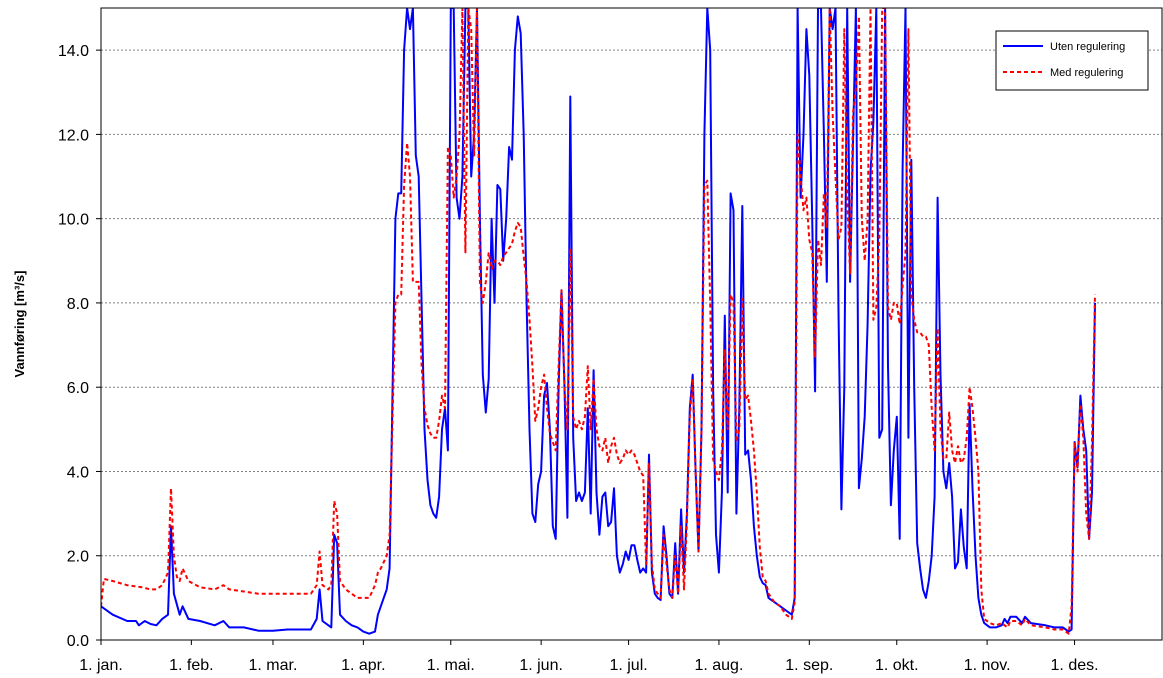 This screenshot has height=678, width=1163. What do you see at coordinates (718, 665) in the screenshot?
I see `x-tick-label: 1. aug.` at bounding box center [718, 665].